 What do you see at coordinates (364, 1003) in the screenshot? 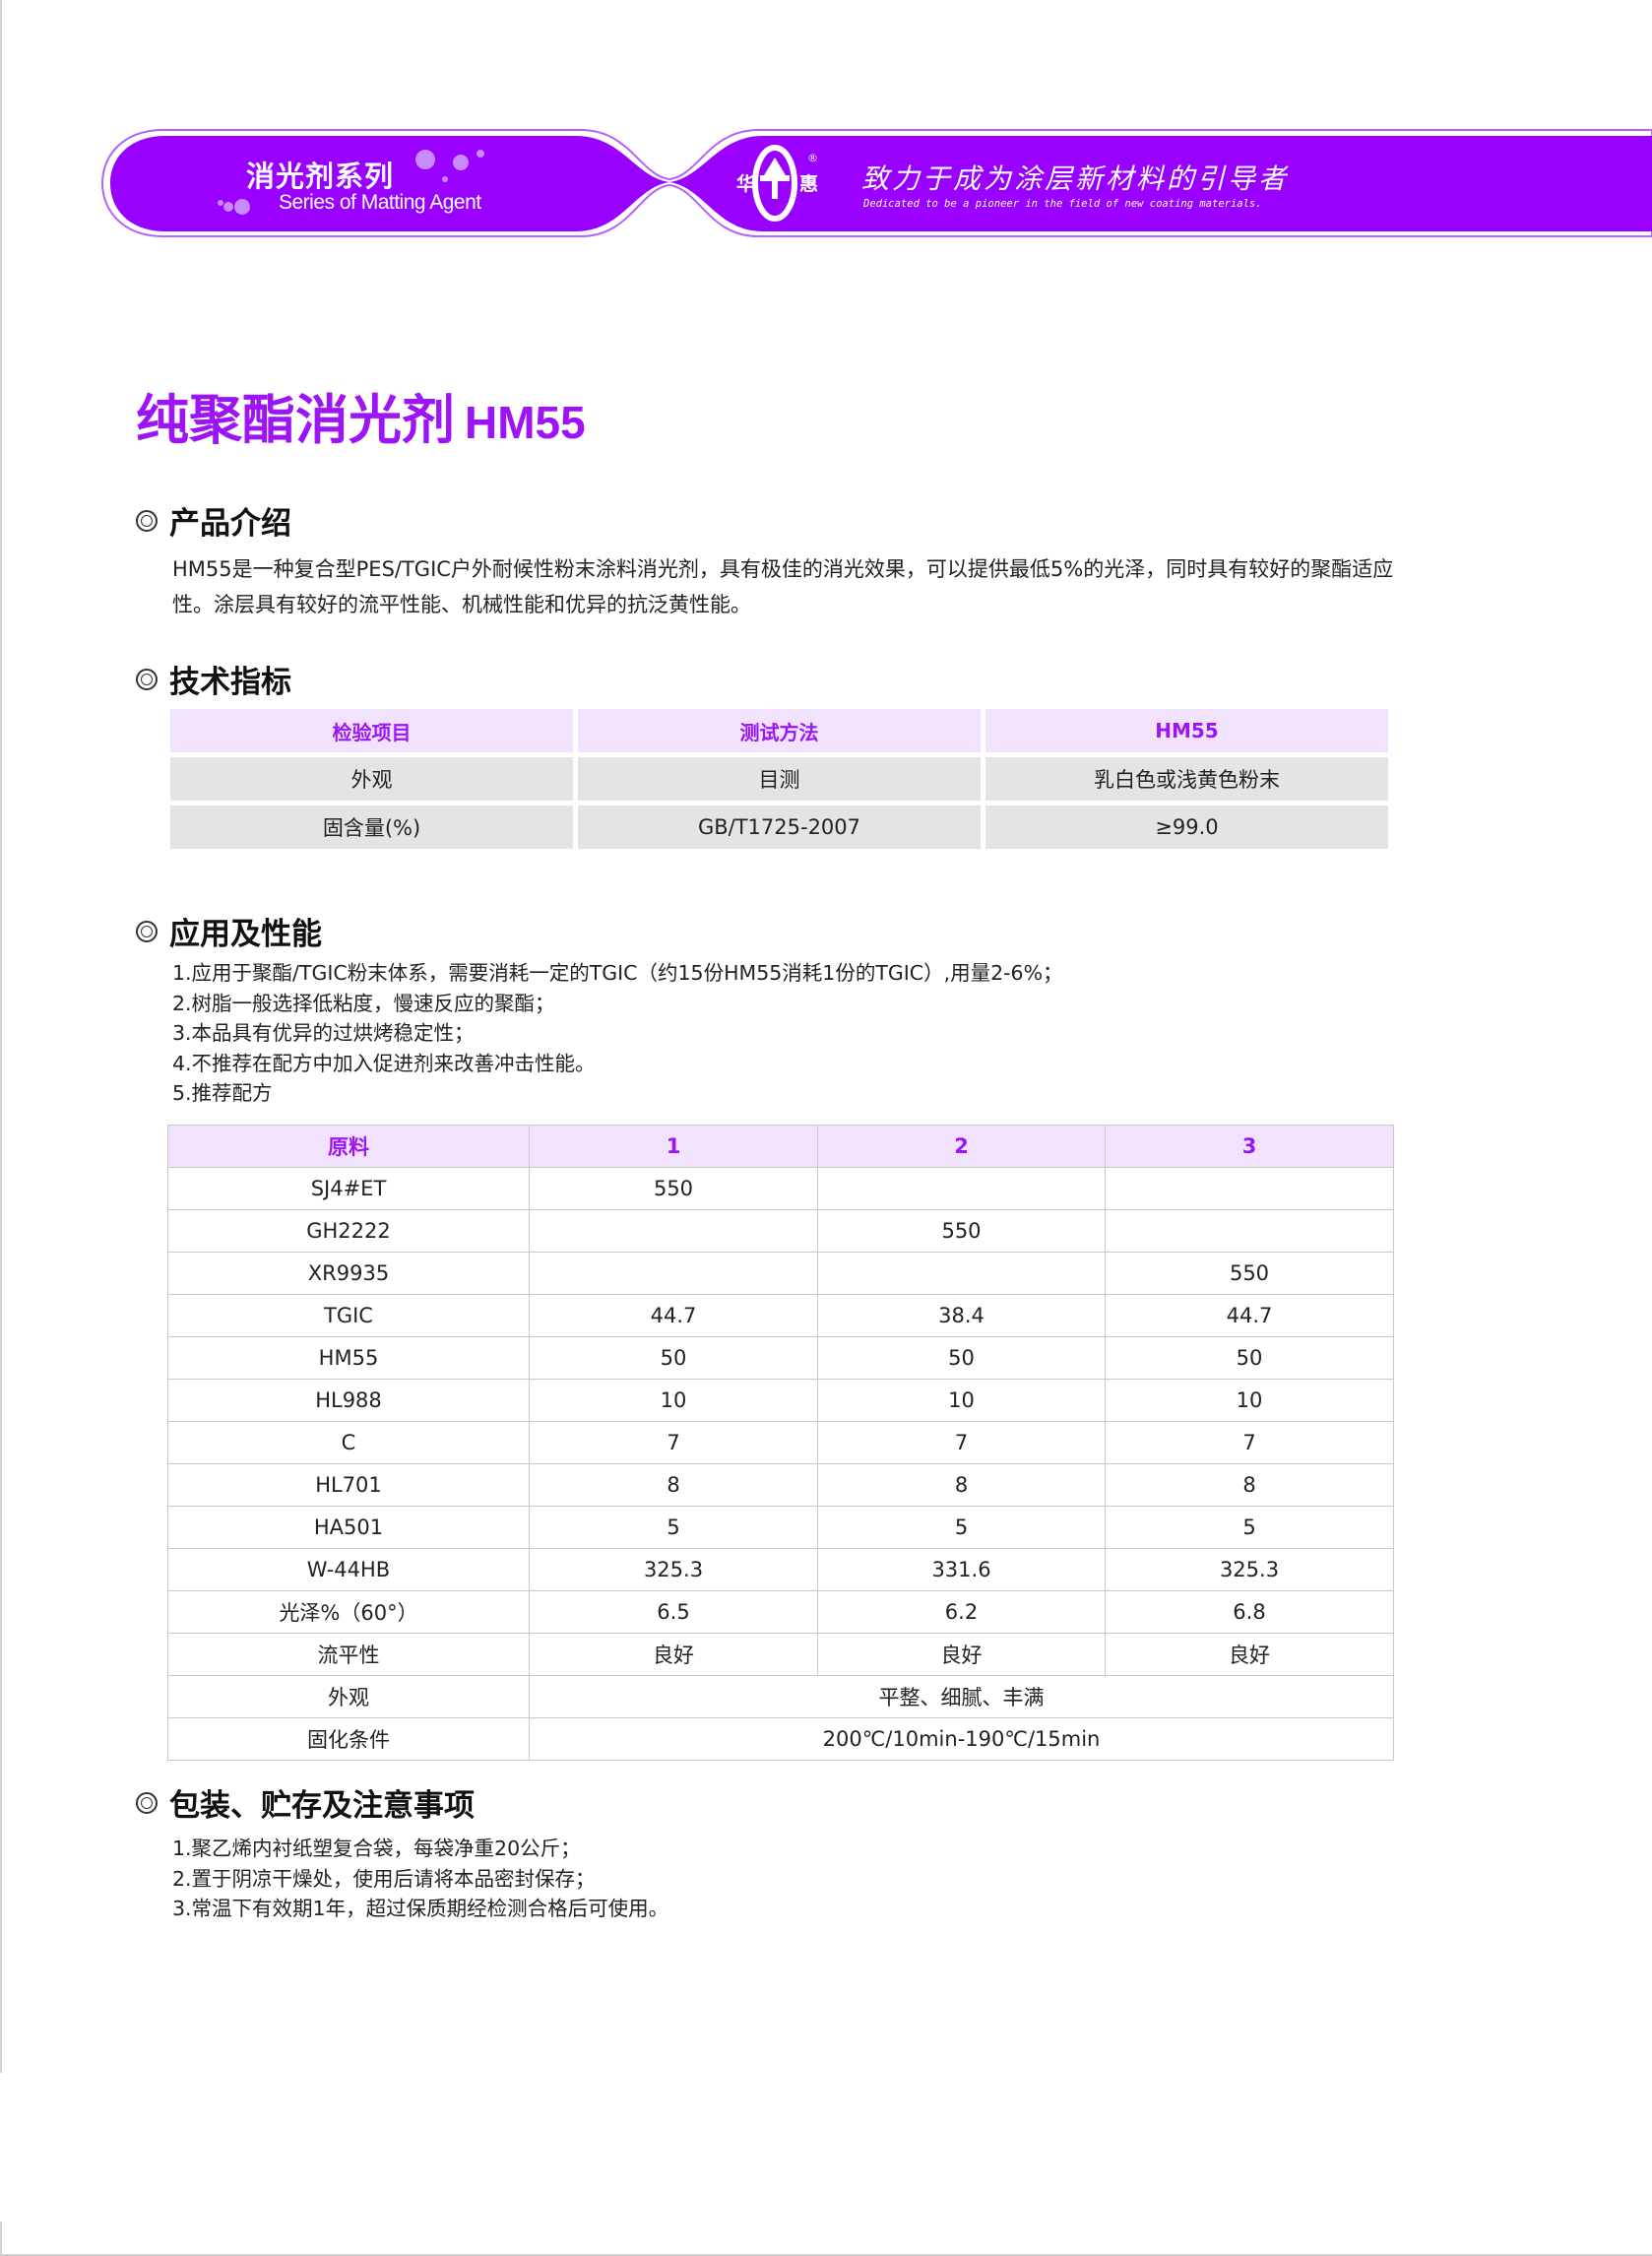
I see `list-item: 2.树脂一般选择低粘度，慢速反应的聚酯；` at bounding box center [364, 1003].